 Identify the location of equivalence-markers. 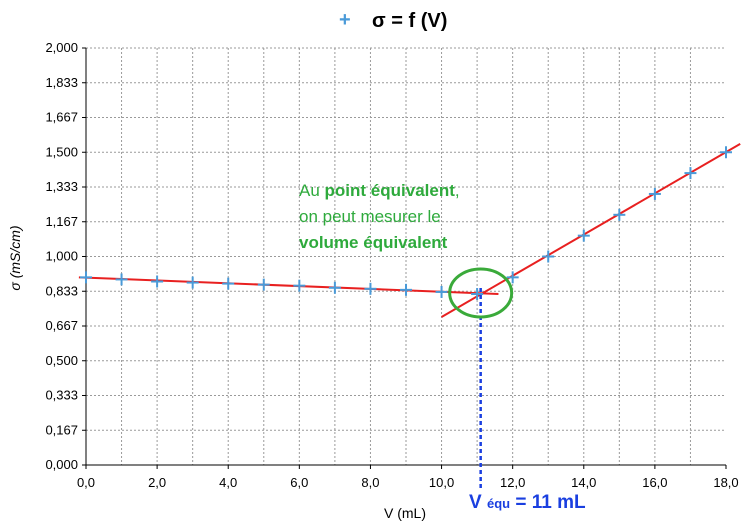
(481, 377).